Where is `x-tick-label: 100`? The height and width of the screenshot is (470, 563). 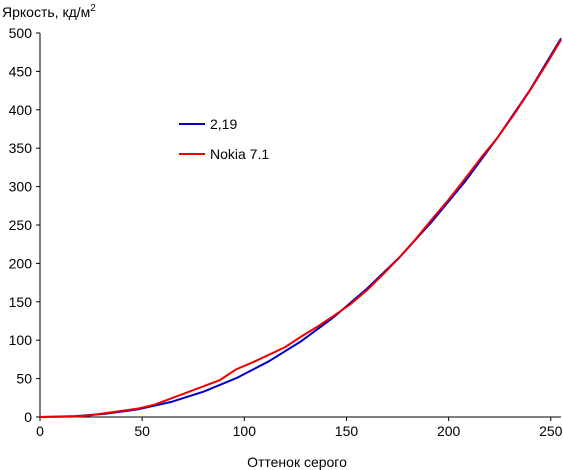 x-tick-label: 100 is located at coordinates (245, 431).